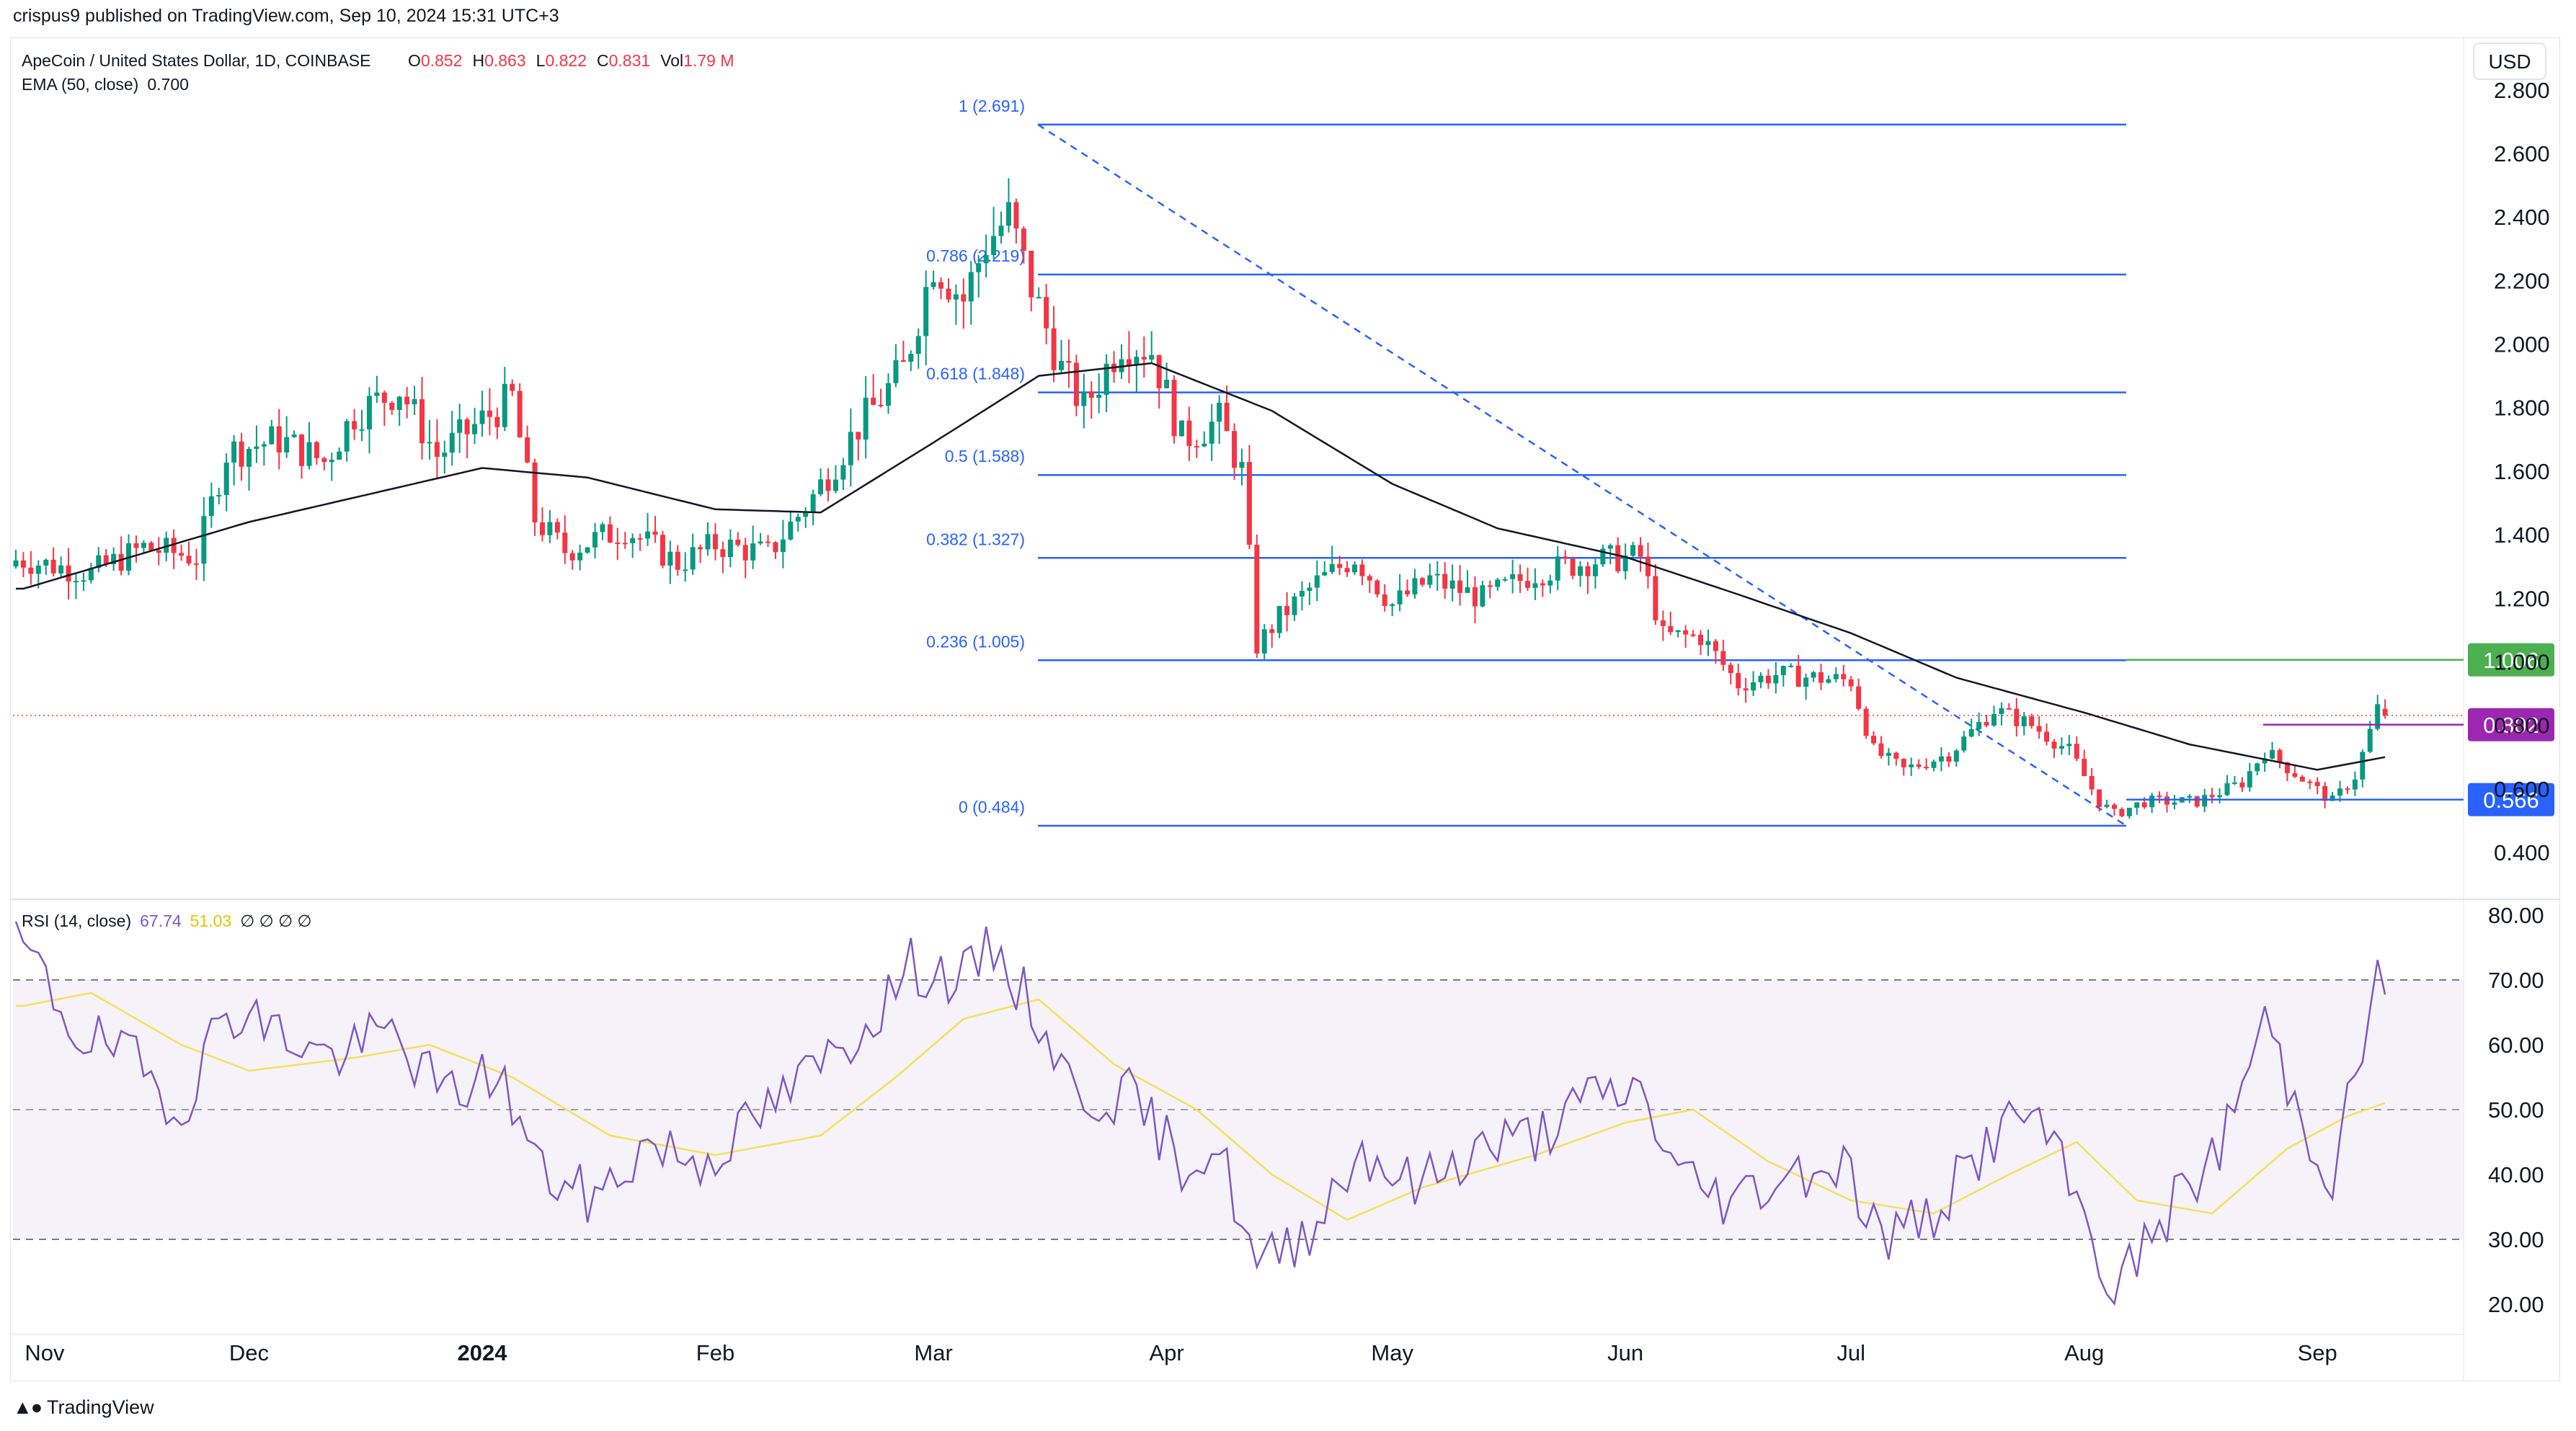 The width and height of the screenshot is (2576, 1431). I want to click on currency-button: USD, so click(2509, 62).